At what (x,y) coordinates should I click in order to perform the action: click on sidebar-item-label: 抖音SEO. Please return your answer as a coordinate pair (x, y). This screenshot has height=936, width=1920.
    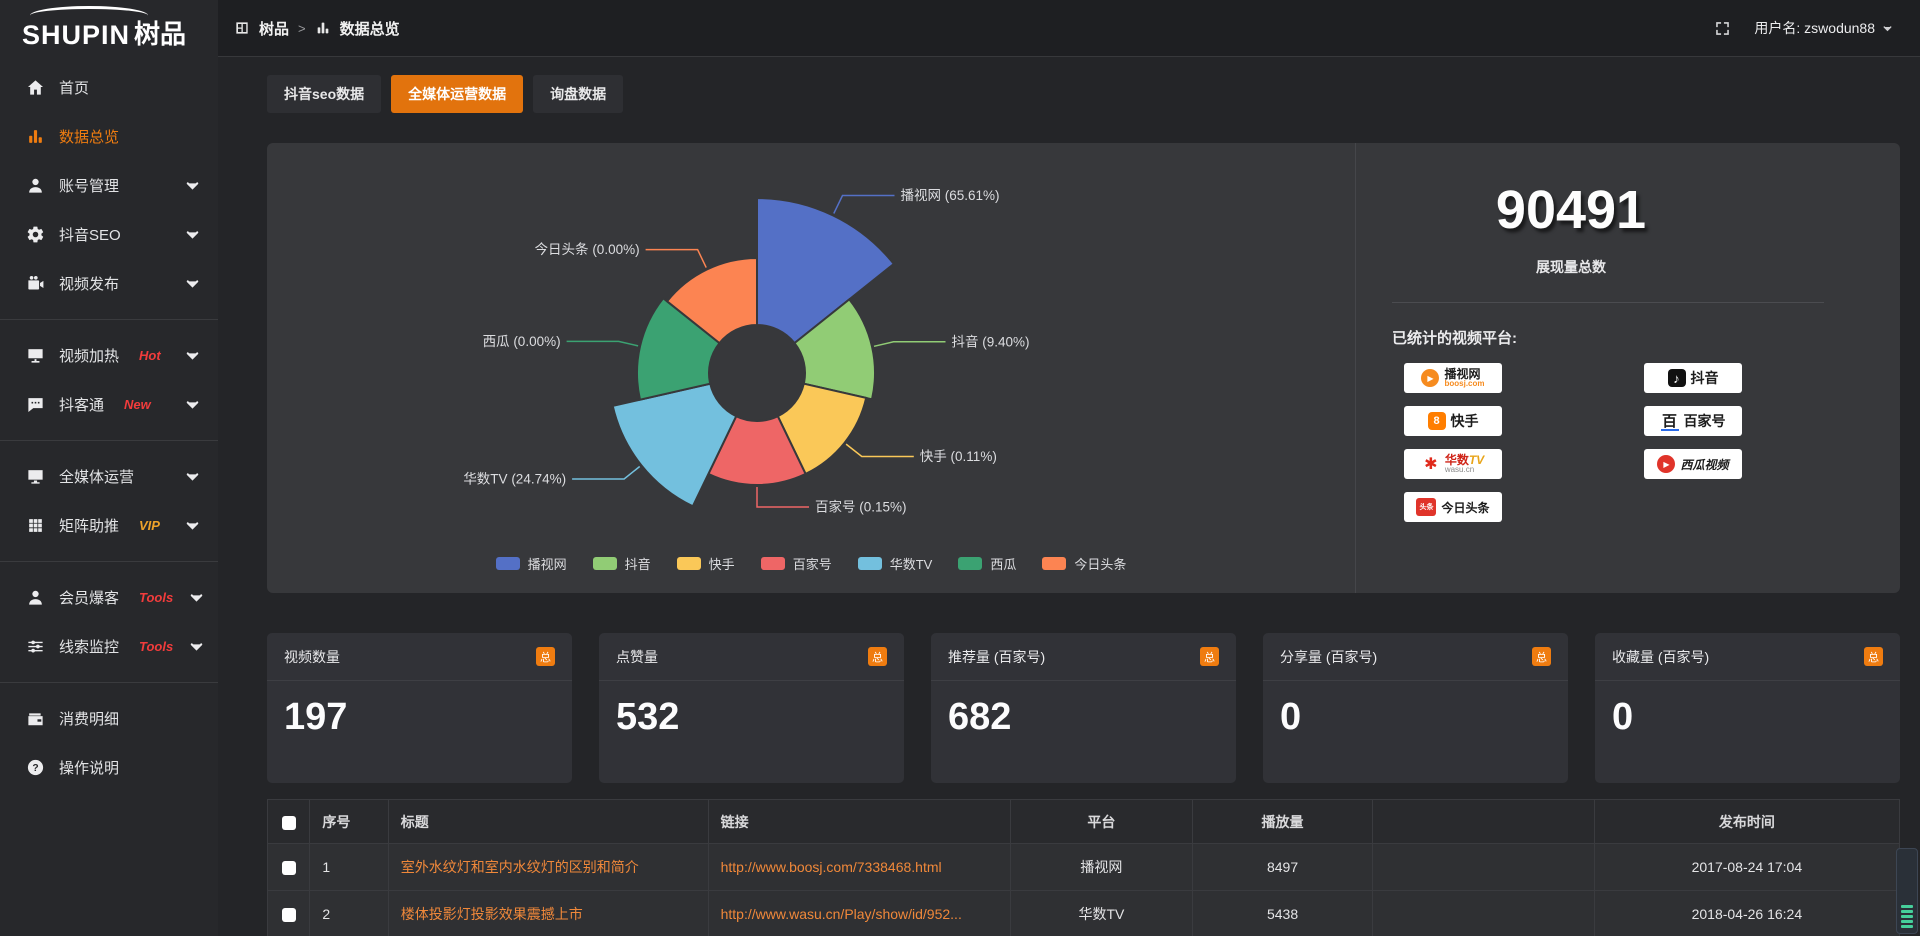
    Looking at the image, I should click on (90, 235).